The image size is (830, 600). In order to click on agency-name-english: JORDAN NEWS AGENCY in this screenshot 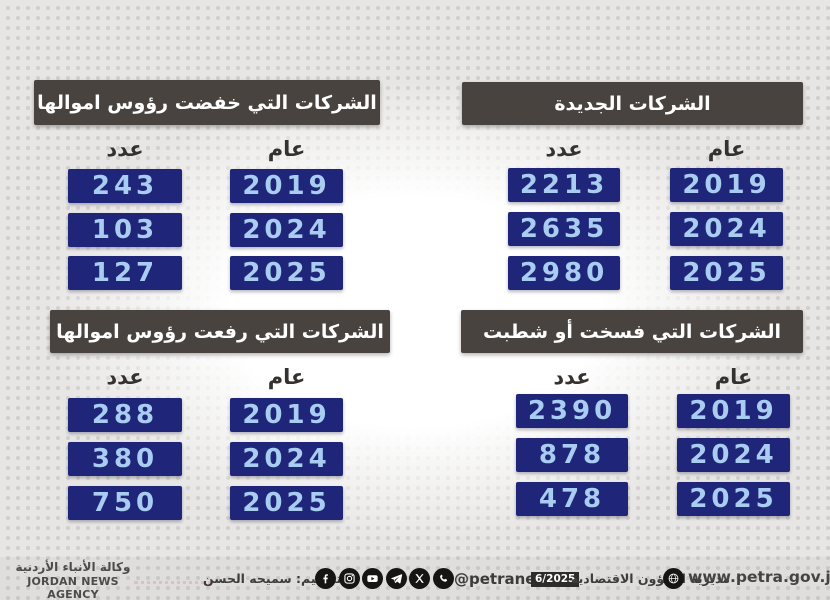, I will do `click(73, 587)`.